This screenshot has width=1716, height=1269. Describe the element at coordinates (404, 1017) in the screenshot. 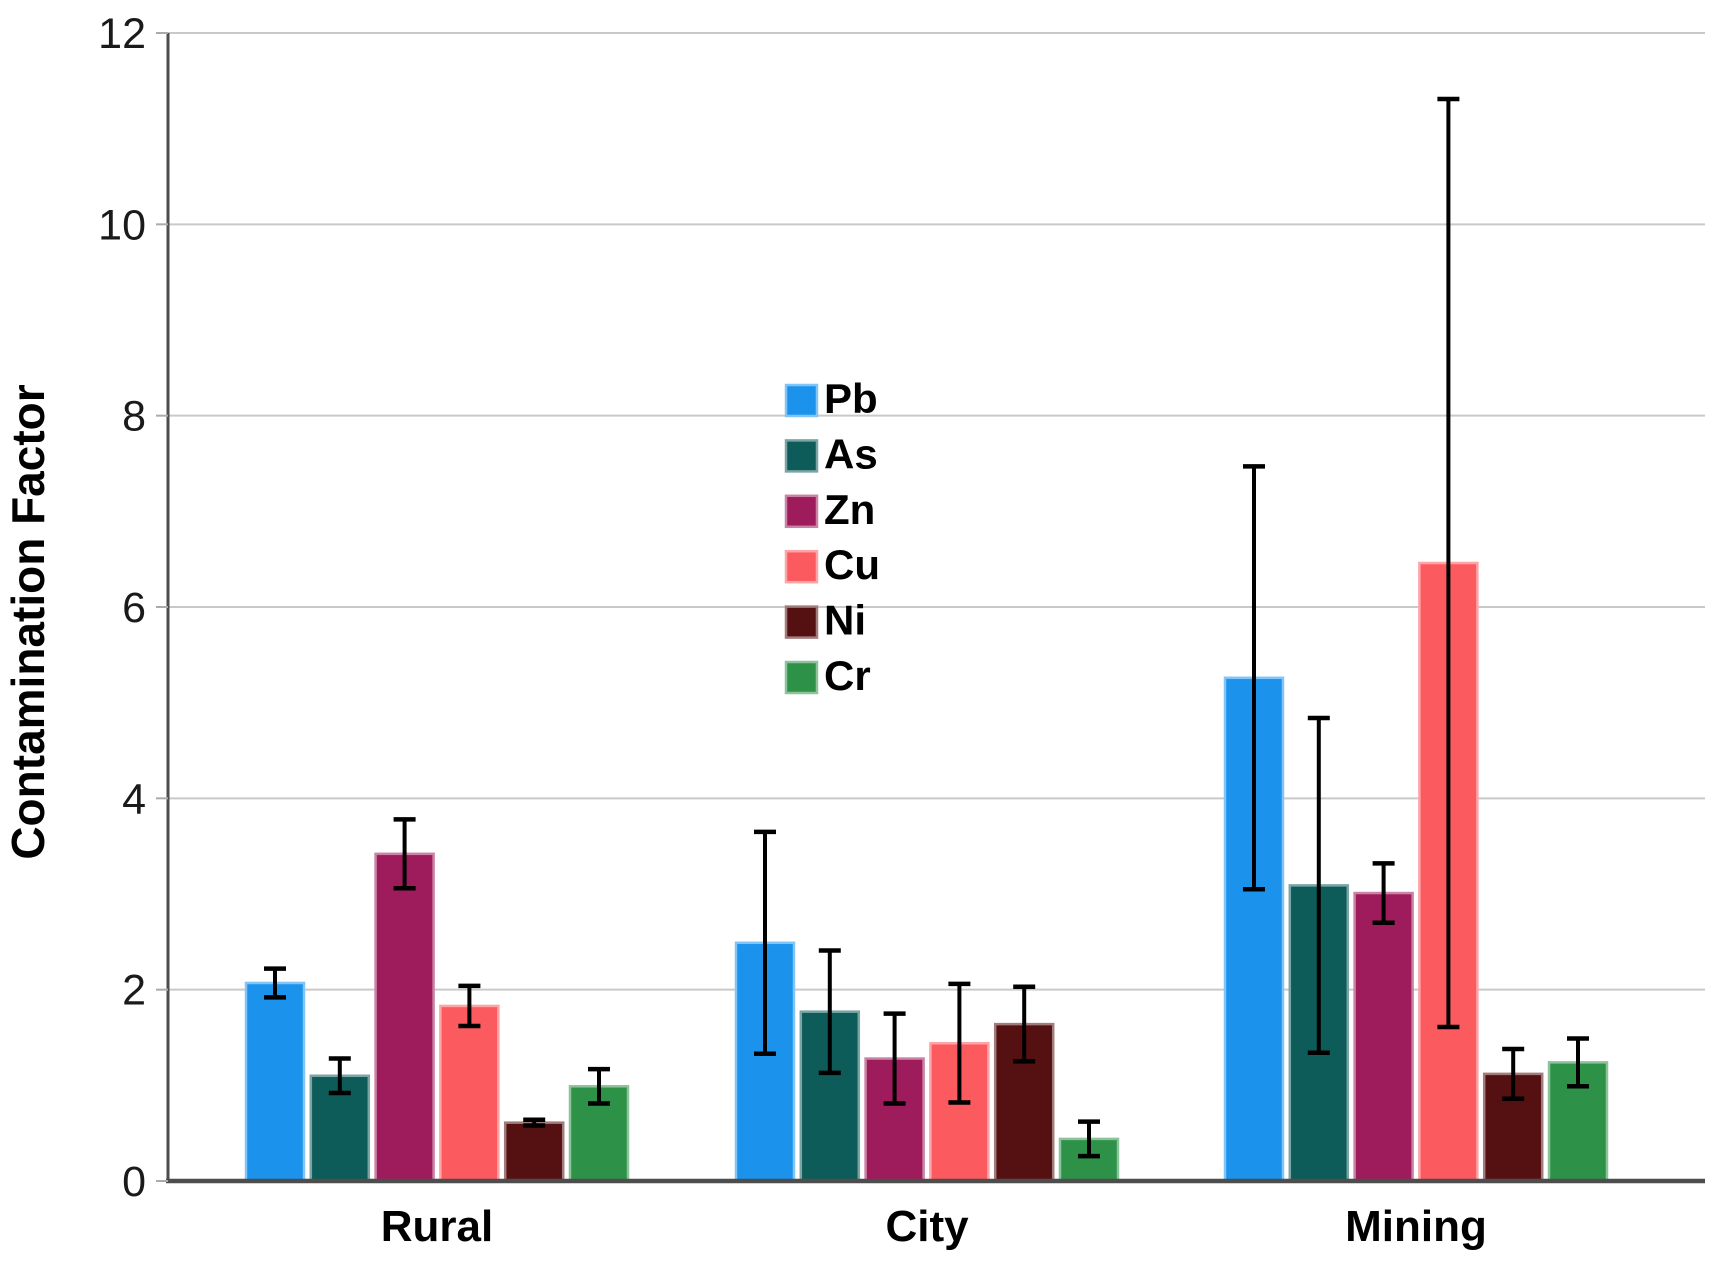

I see `bar-zn-rural` at that location.